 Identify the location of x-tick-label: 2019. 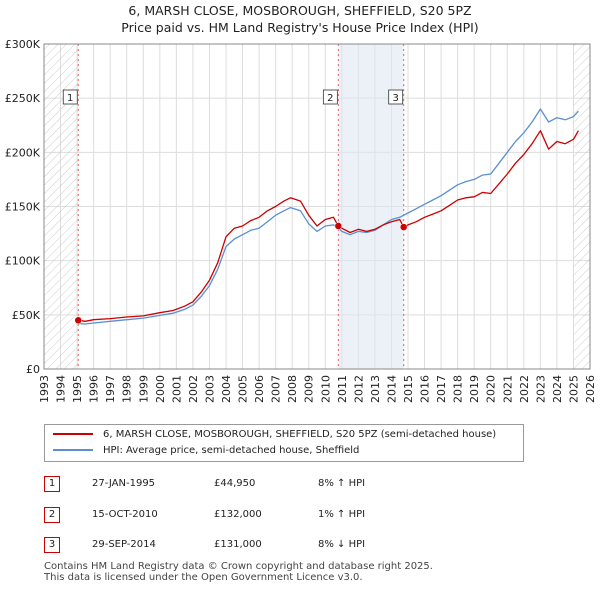
(474, 389).